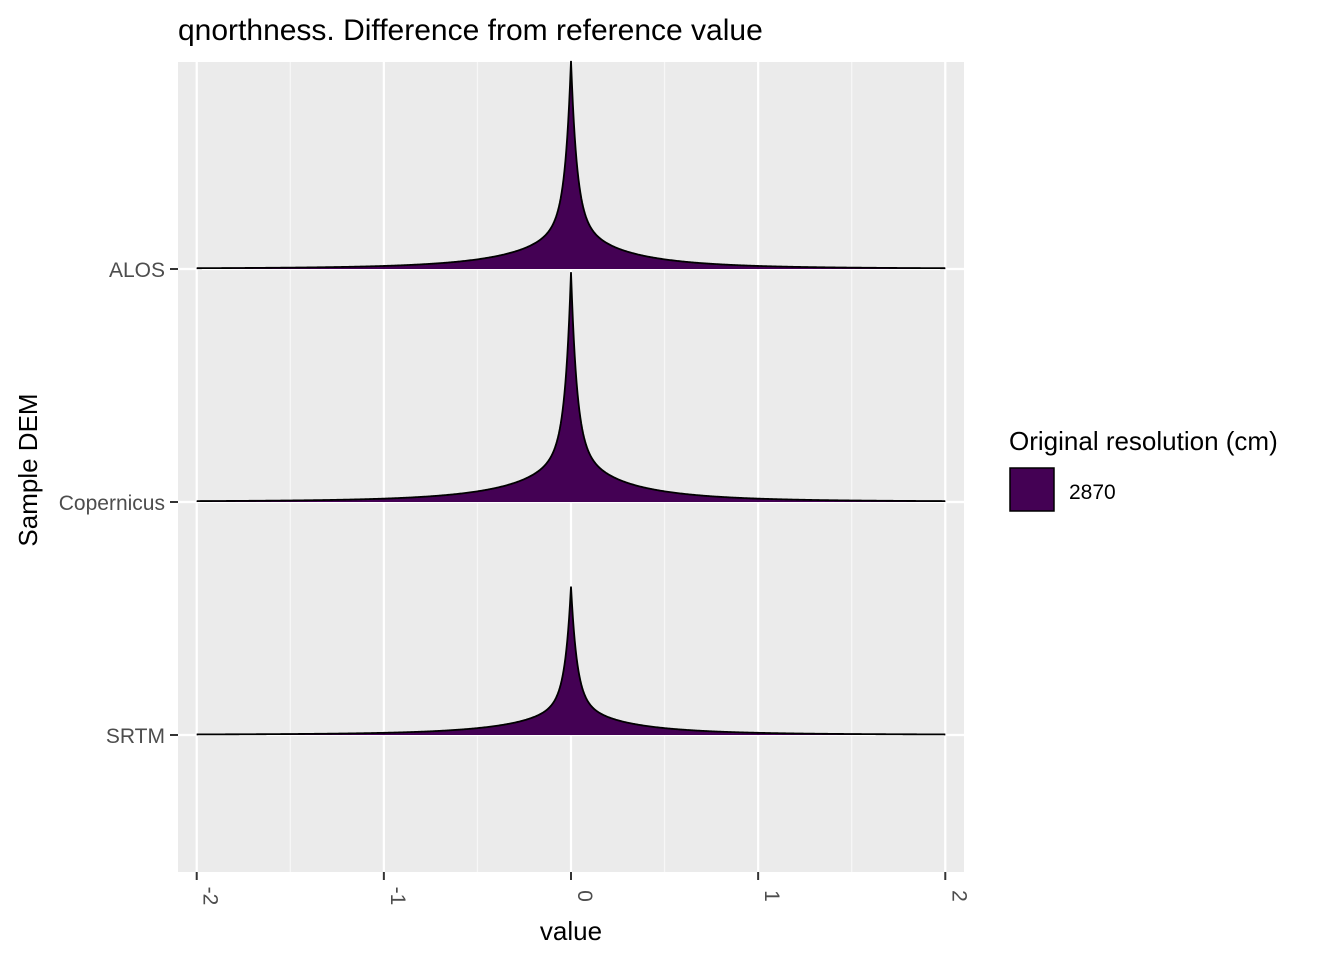 The width and height of the screenshot is (1344, 960). I want to click on y-tick-label-srtm: SRTM, so click(135, 736).